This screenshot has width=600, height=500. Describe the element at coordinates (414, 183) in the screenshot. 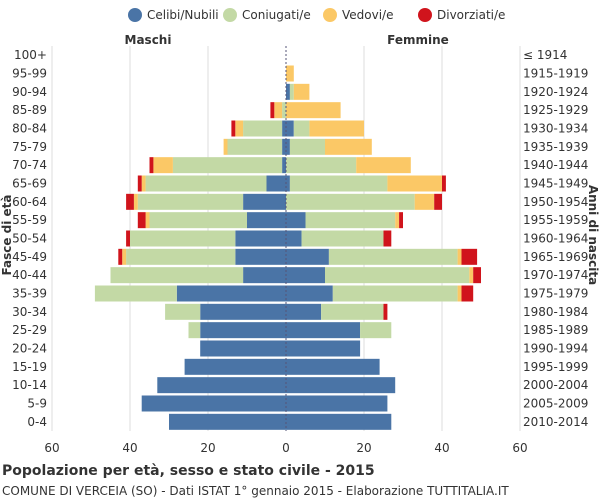

I see `bar-female-65-69-s2` at that location.